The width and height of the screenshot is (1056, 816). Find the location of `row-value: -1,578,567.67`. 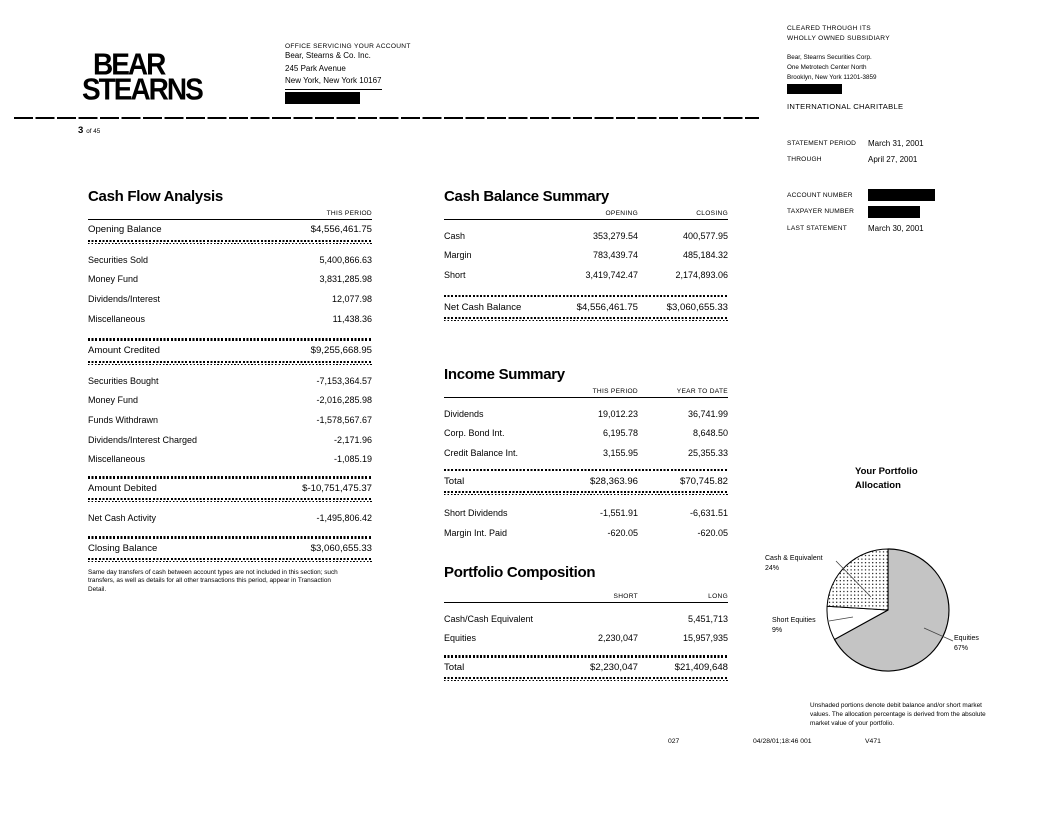

row-value: -1,578,567.67 is located at coordinates (344, 419).